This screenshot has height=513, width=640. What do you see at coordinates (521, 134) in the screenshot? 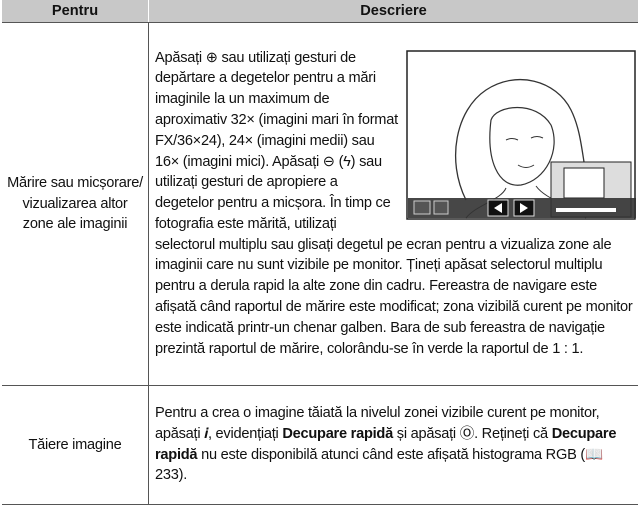
I see `illustration` at bounding box center [521, 134].